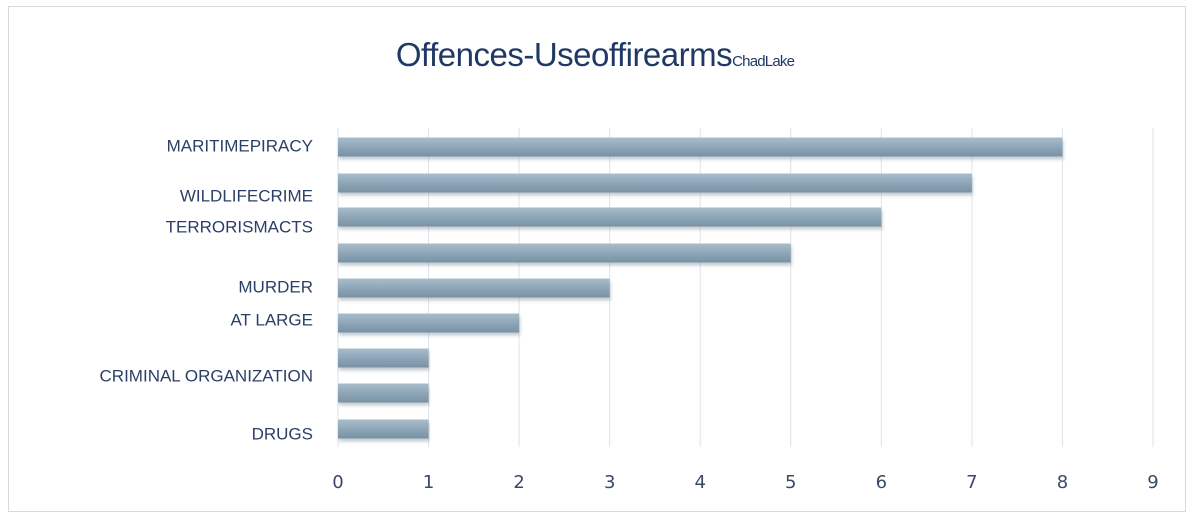 The image size is (1190, 519). Describe the element at coordinates (246, 195) in the screenshot. I see `category-label: WILDLIFECRIME` at that location.